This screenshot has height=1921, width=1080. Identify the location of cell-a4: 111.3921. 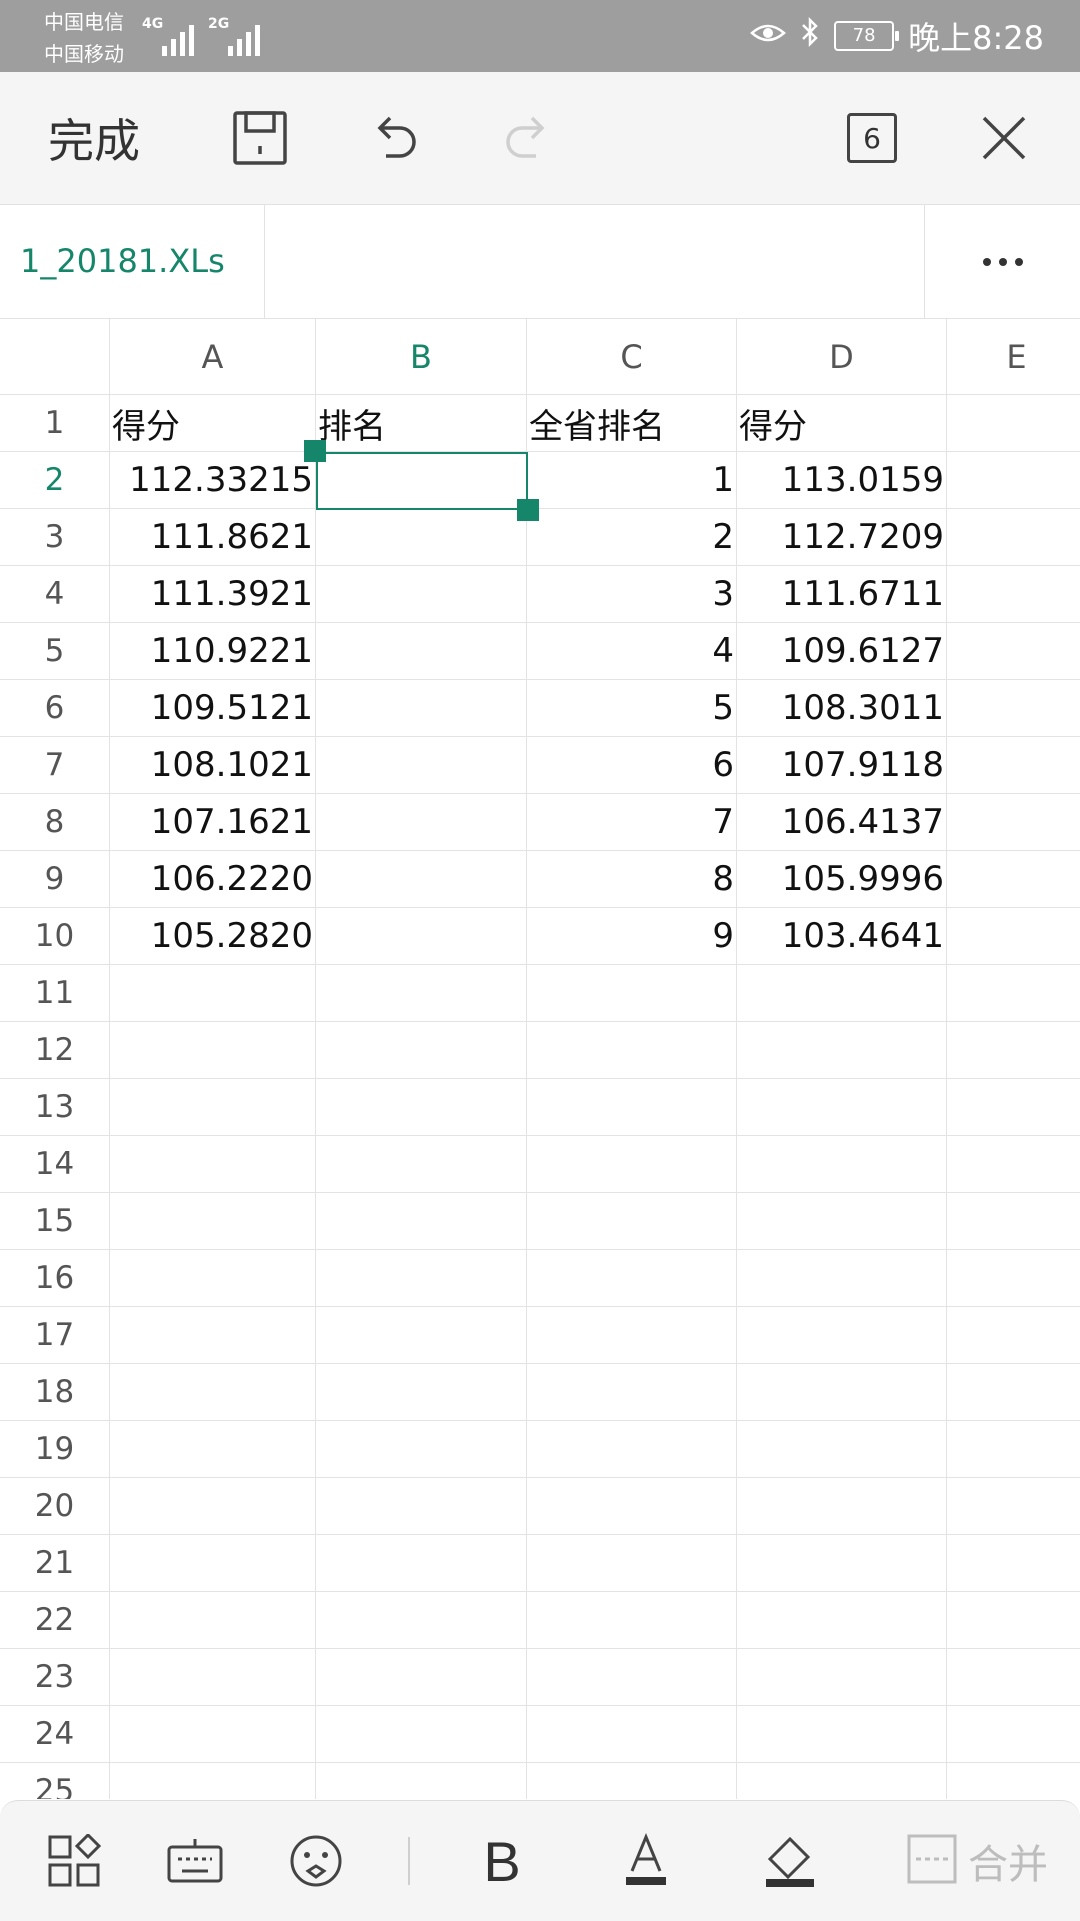
(213, 594).